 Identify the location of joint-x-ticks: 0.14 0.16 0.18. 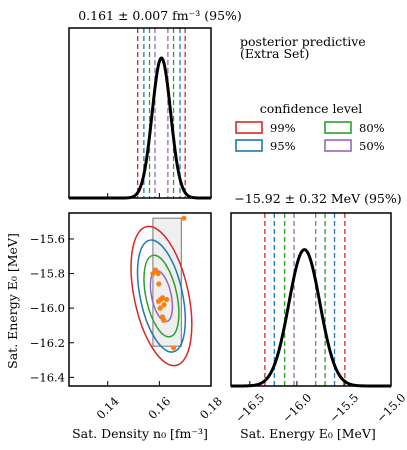
(159, 401).